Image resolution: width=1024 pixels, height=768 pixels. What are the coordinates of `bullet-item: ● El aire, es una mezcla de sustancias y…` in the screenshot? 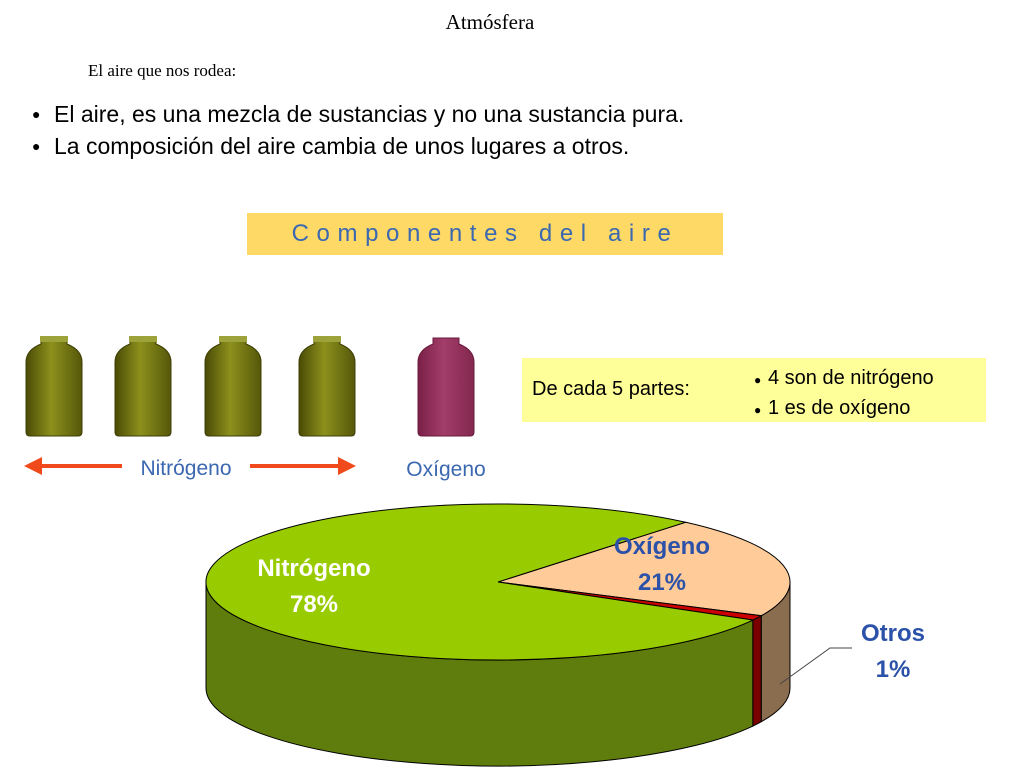 It's located at (388, 114).